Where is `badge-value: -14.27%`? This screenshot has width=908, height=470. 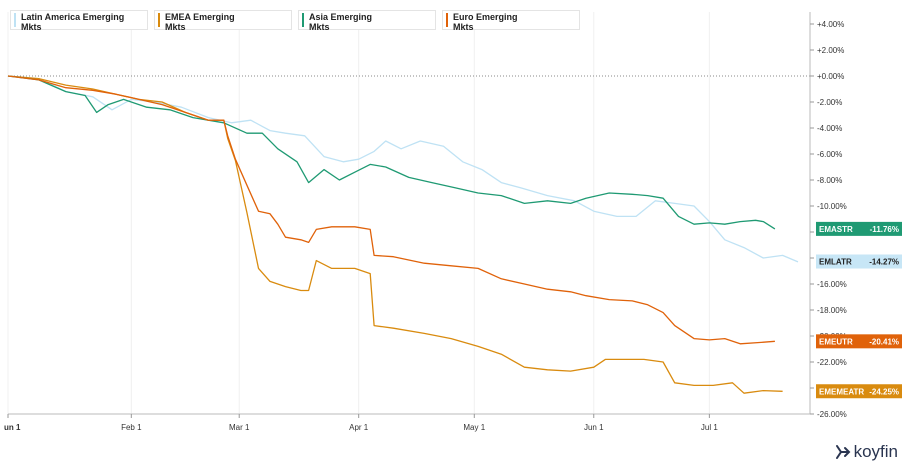 badge-value: -14.27% is located at coordinates (884, 262).